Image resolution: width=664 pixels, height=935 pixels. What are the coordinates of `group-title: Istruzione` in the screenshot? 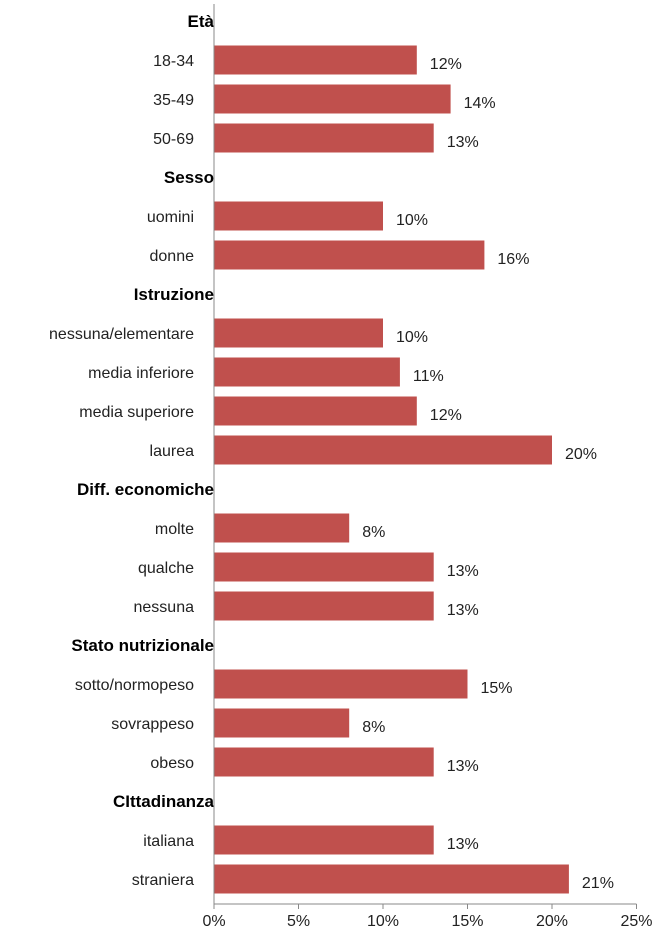 It's located at (174, 294).